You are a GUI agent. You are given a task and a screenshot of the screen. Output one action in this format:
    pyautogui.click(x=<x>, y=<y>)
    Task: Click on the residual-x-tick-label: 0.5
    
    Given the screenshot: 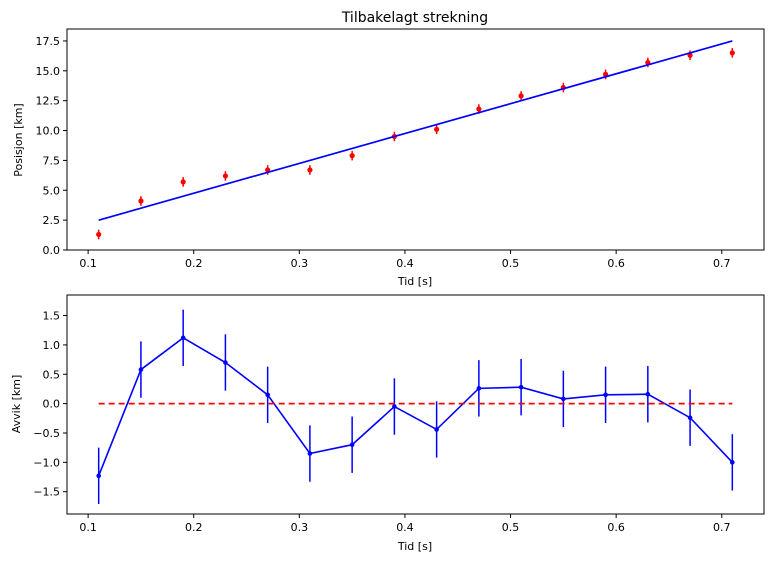 What is the action you would take?
    pyautogui.click(x=511, y=527)
    